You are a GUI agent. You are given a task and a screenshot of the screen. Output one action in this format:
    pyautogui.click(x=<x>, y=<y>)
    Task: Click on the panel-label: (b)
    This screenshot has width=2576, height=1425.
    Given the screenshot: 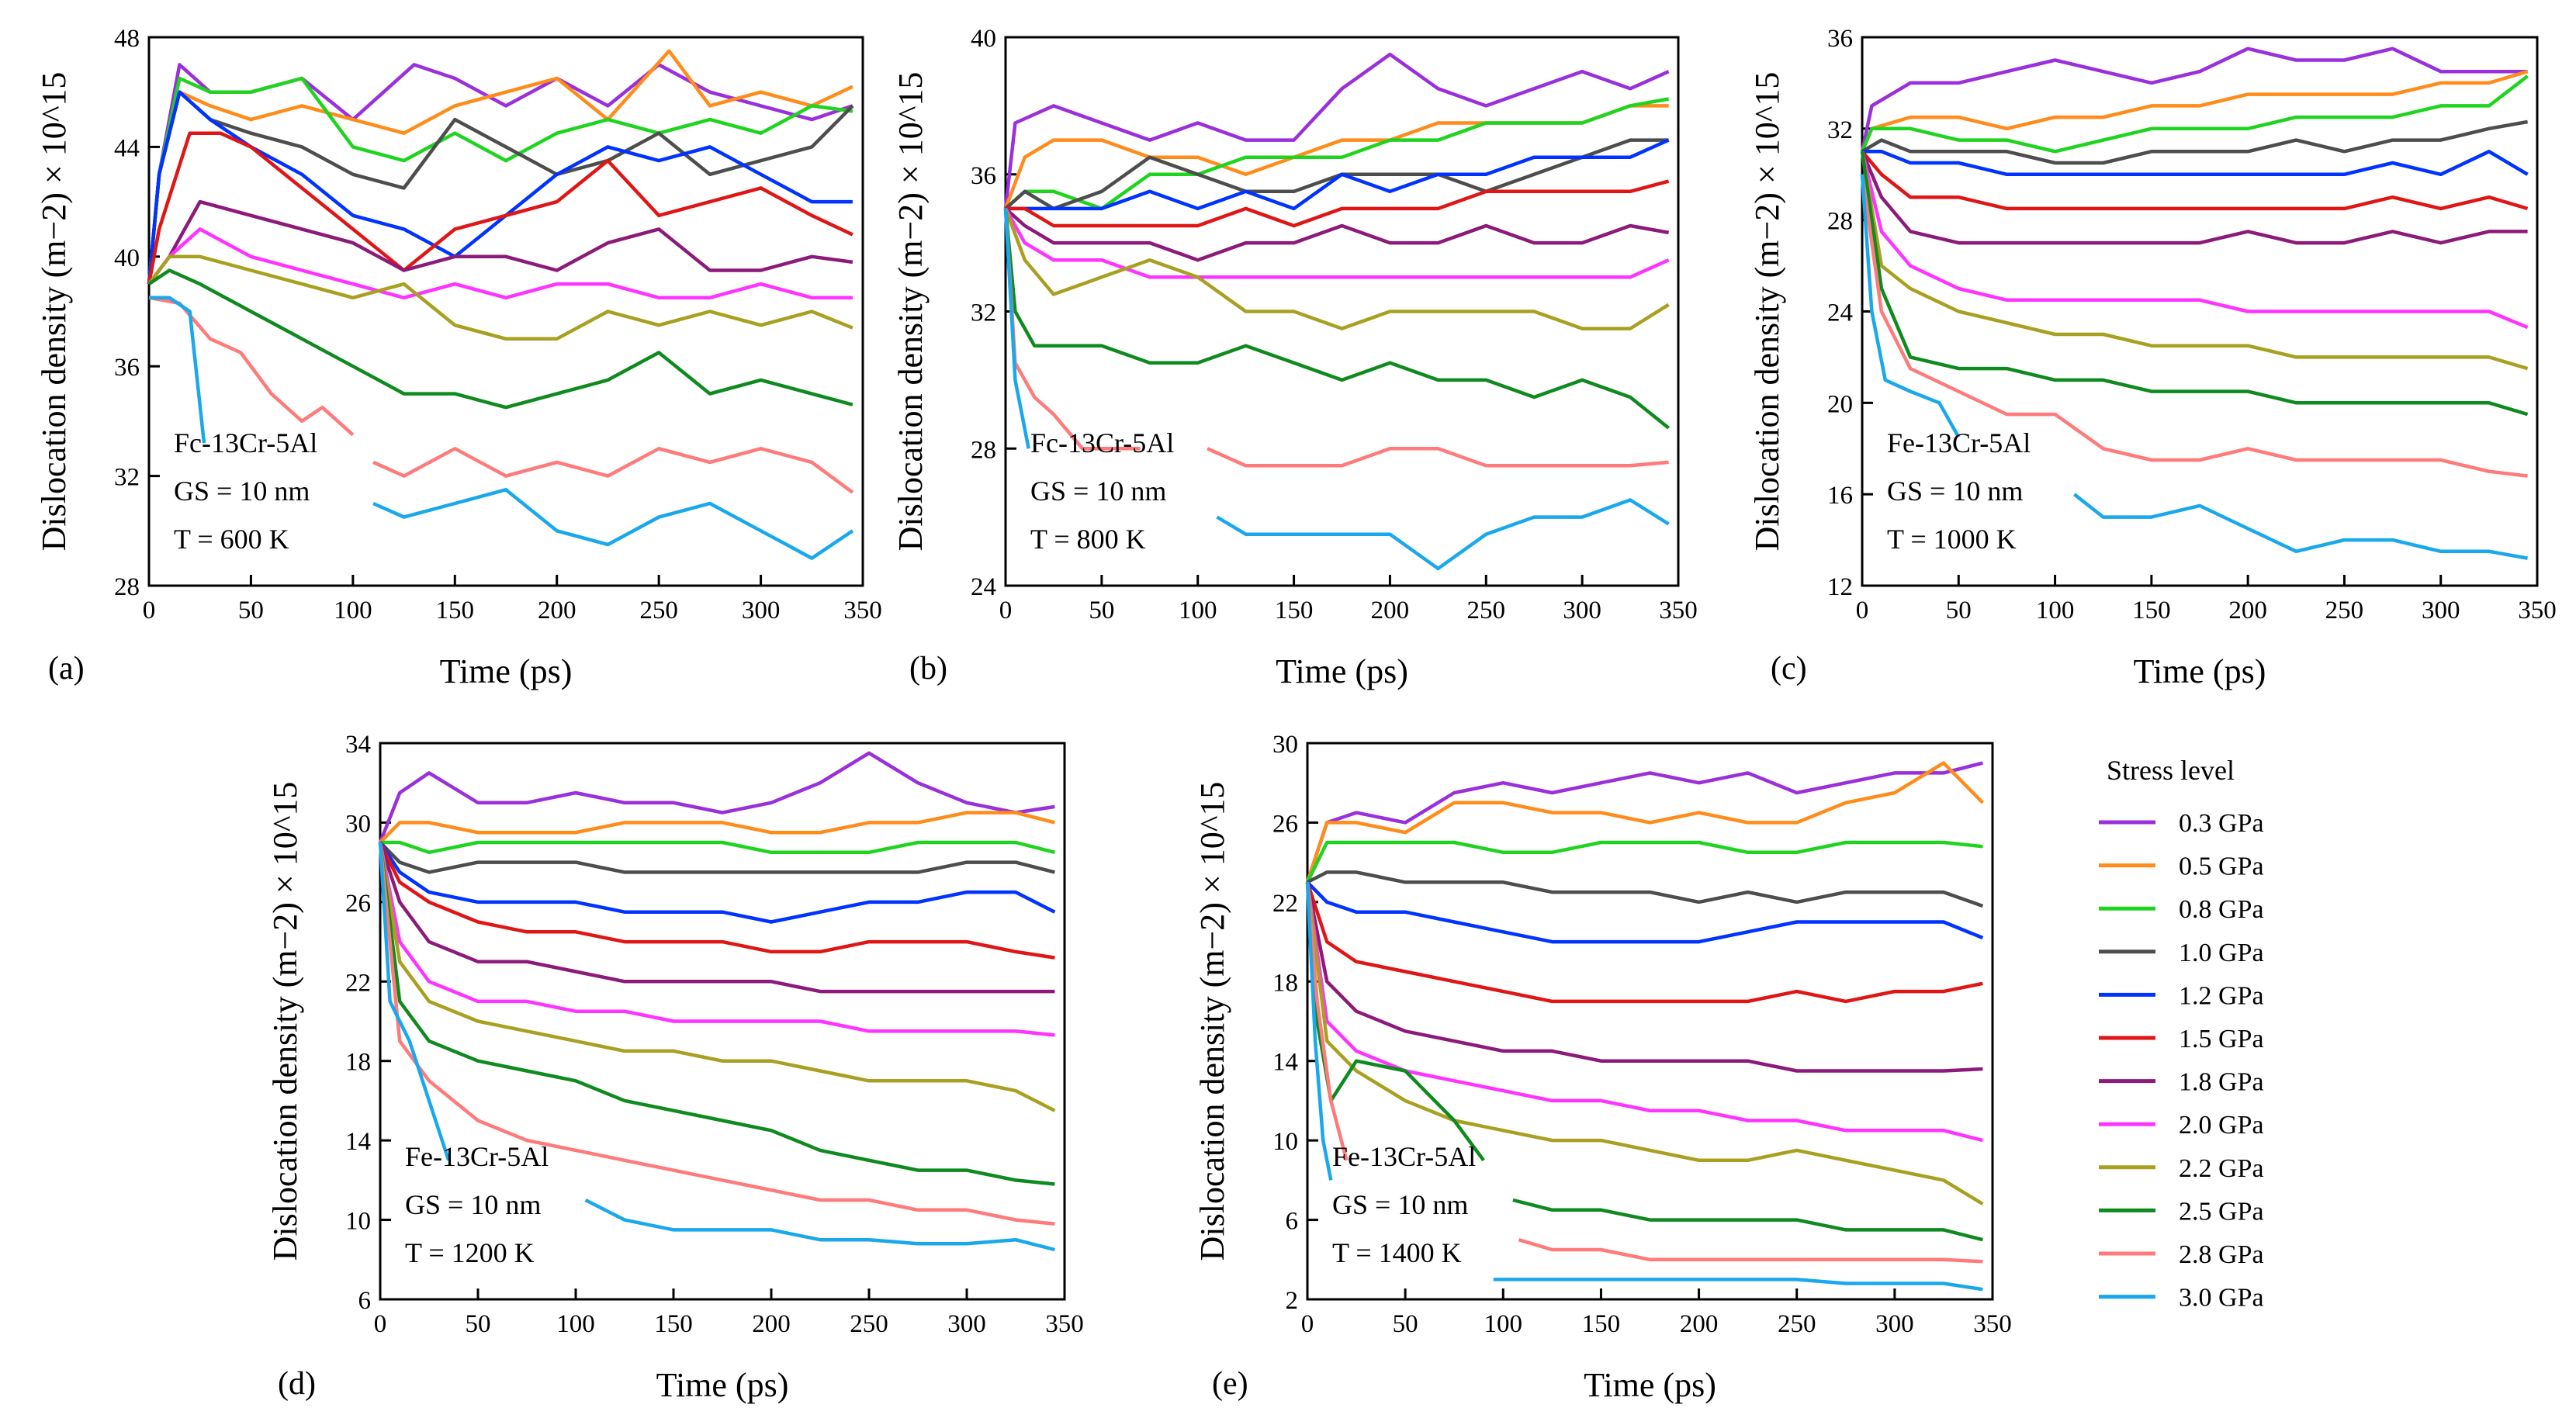 What is the action you would take?
    pyautogui.click(x=928, y=669)
    